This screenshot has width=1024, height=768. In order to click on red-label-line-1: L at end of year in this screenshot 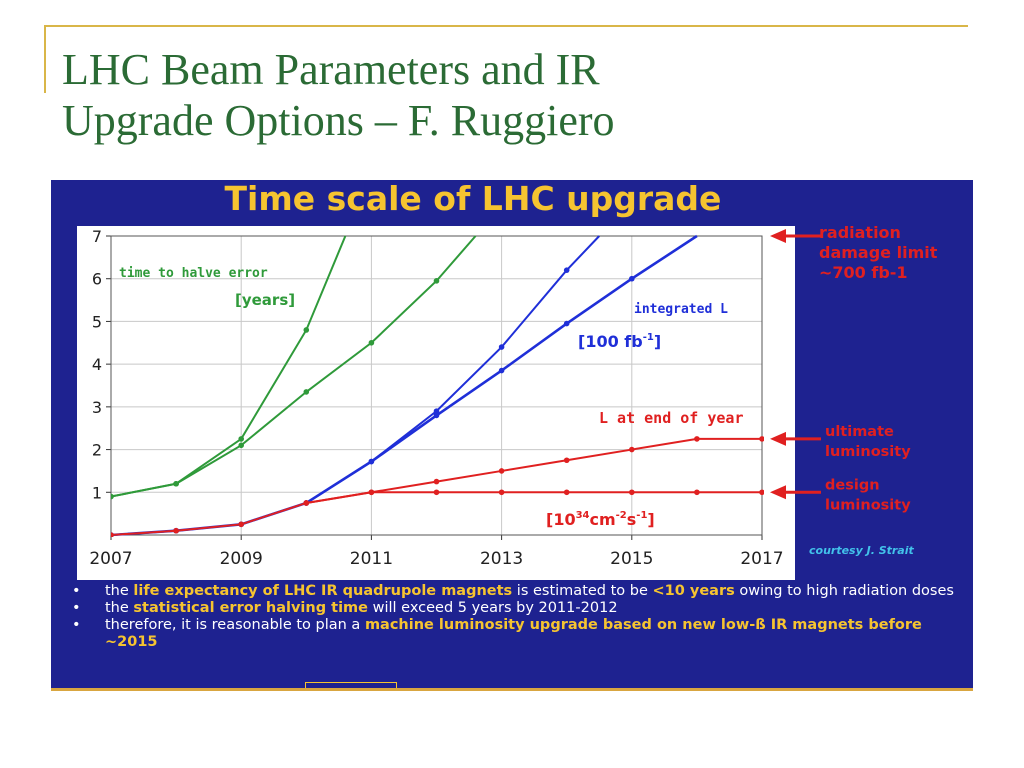, I will do `click(671, 418)`.